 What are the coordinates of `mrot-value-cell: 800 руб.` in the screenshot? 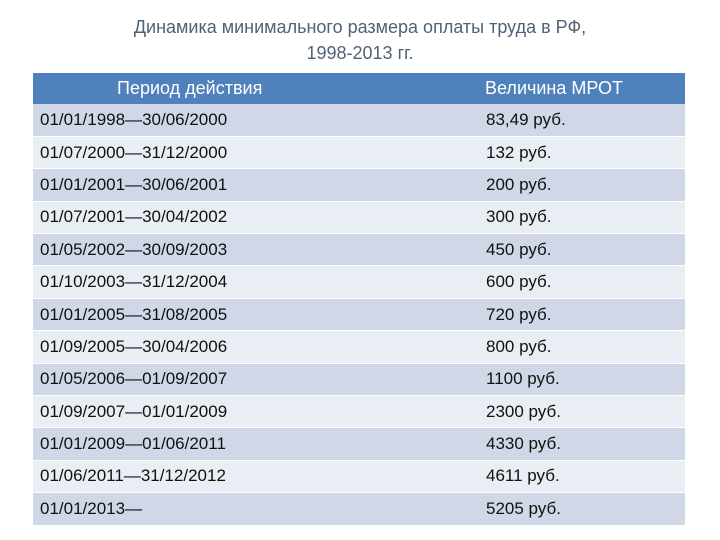 It's located at (554, 347).